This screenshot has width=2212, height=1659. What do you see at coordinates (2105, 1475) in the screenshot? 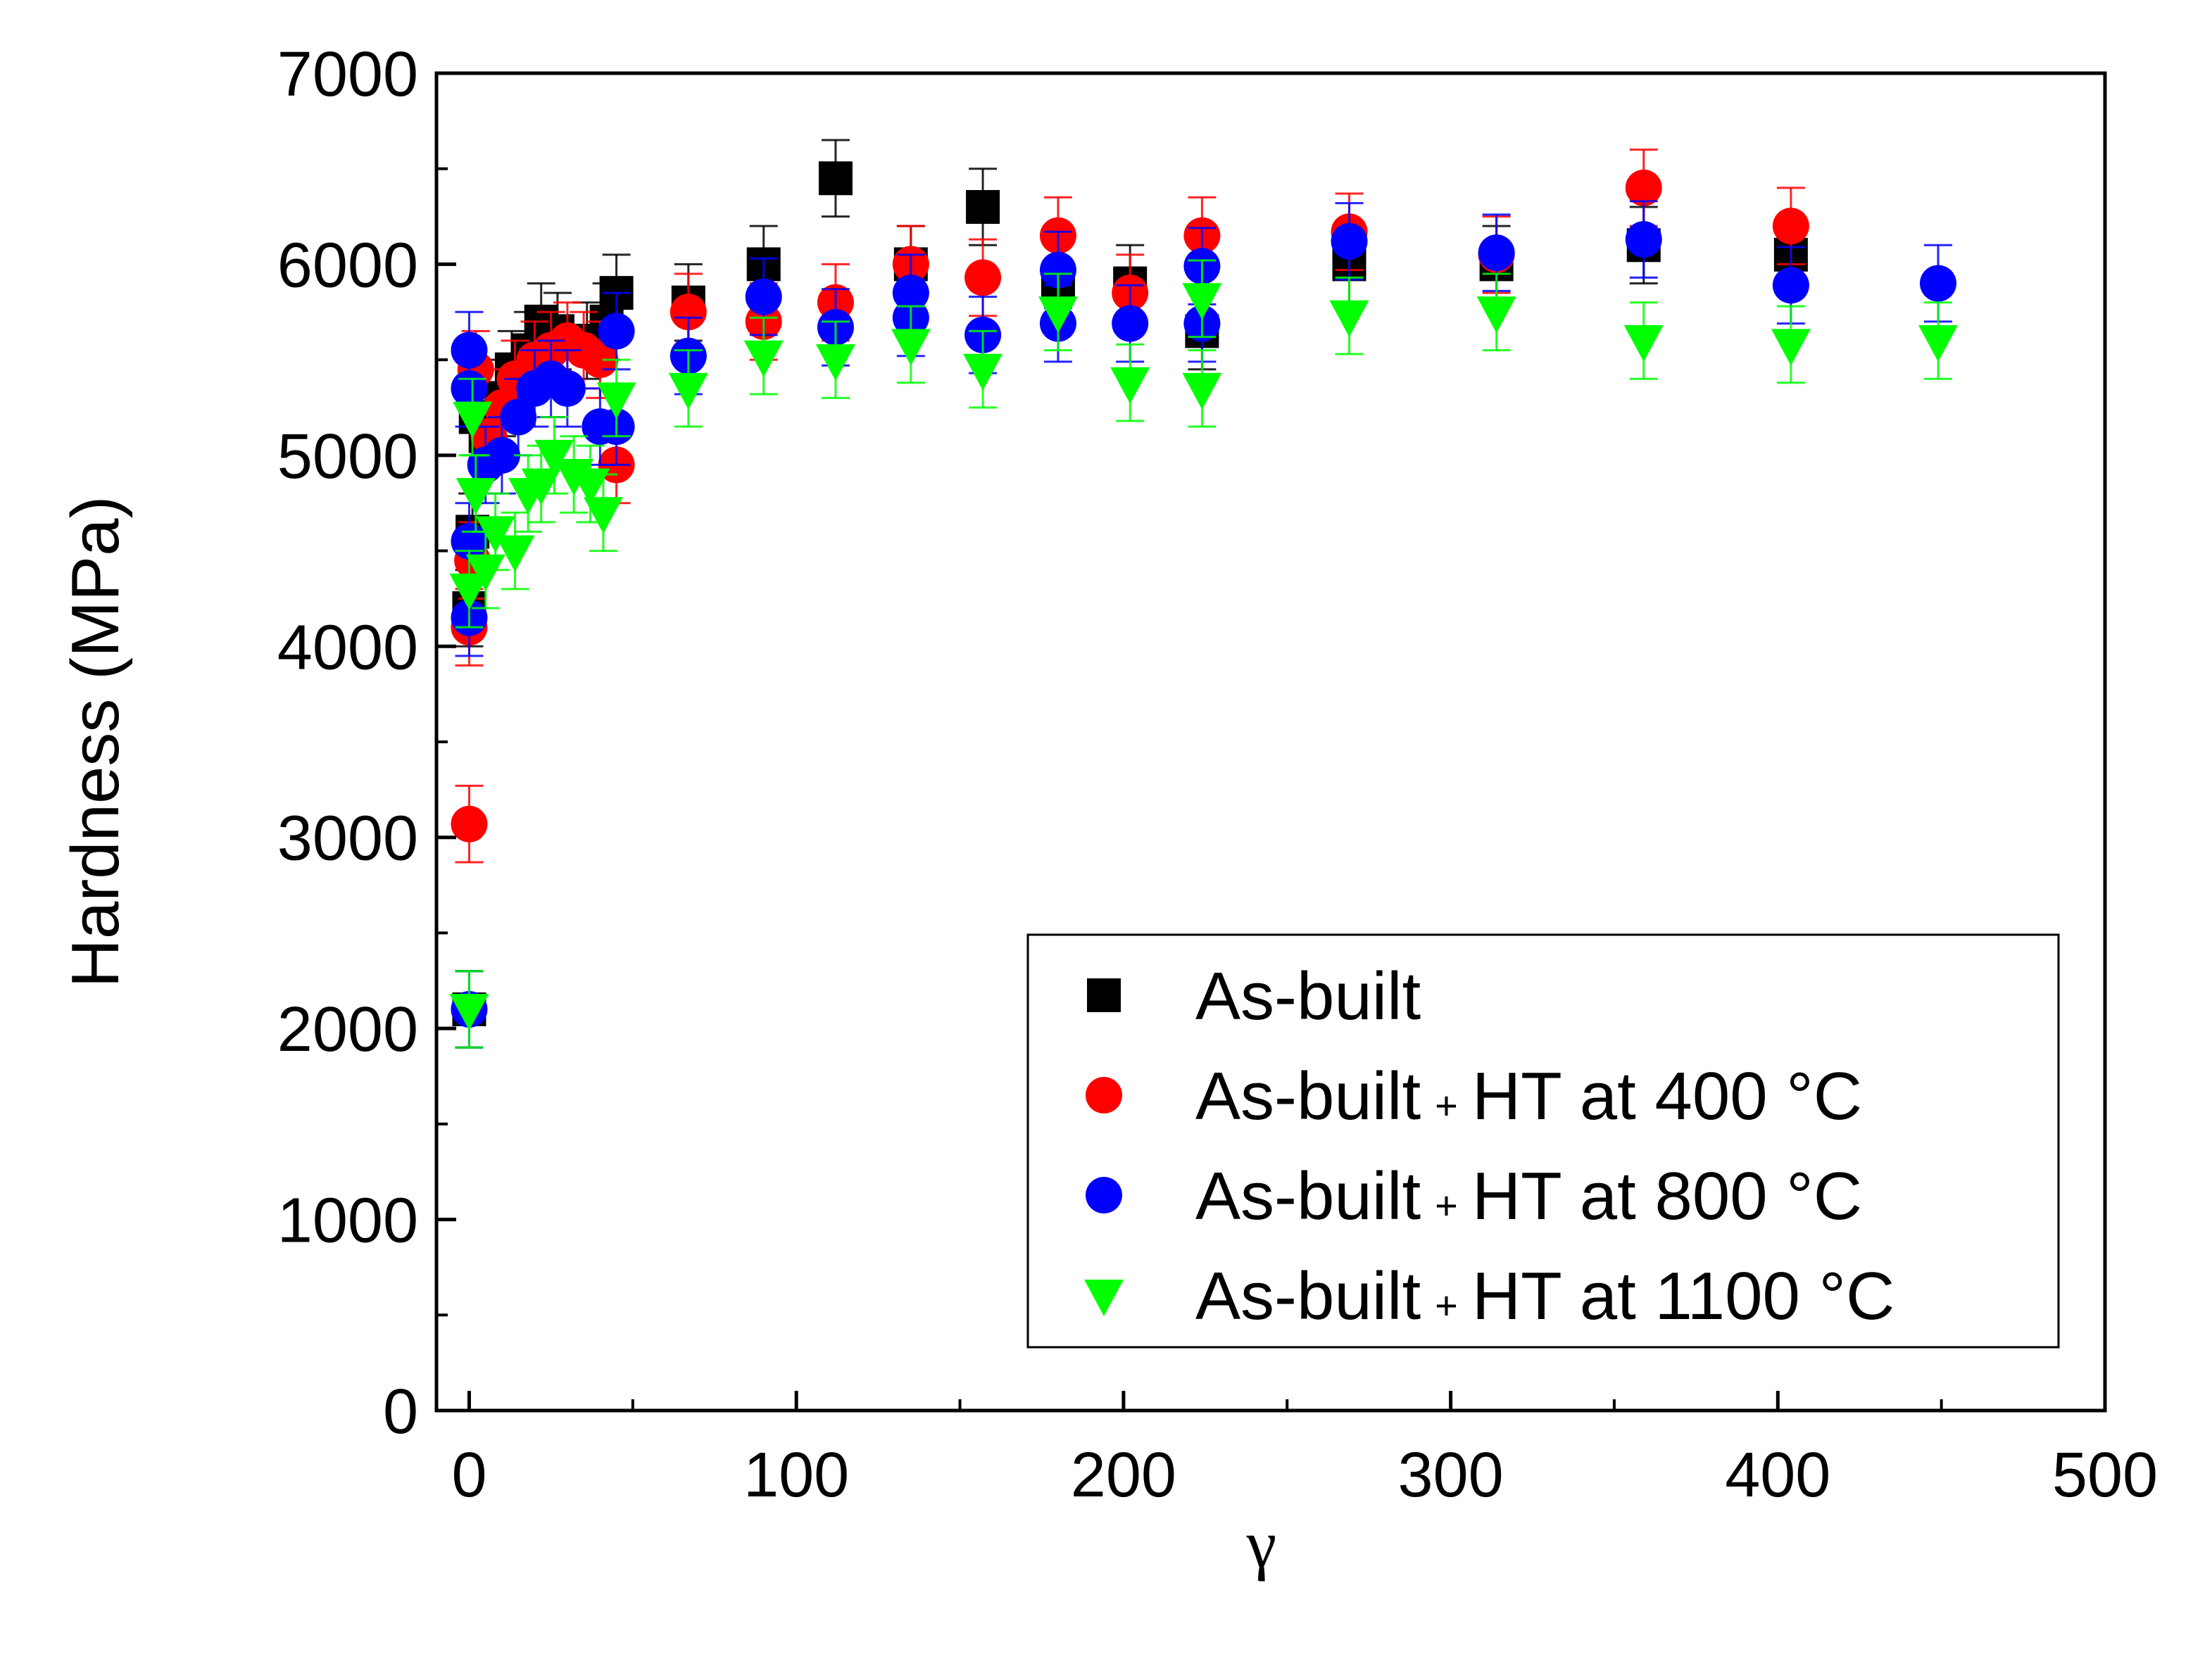
I see `x-tick-label: 500` at bounding box center [2105, 1475].